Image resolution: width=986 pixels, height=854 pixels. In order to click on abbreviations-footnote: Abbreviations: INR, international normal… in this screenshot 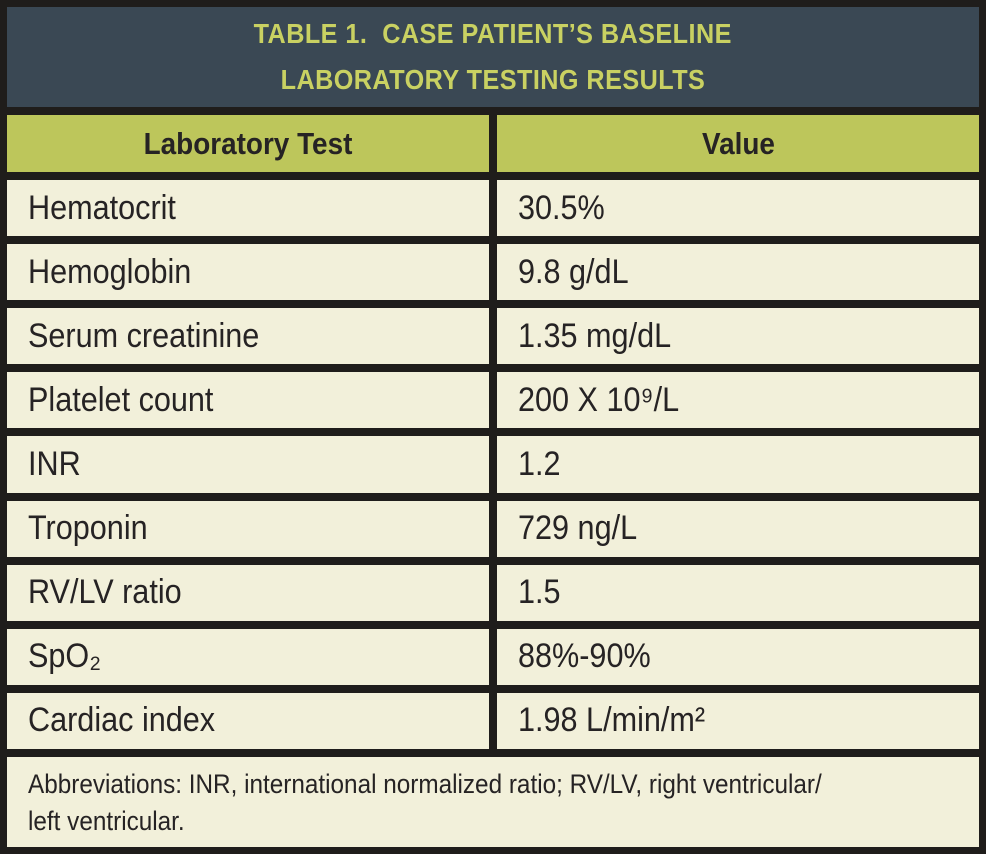, I will do `click(493, 801)`.